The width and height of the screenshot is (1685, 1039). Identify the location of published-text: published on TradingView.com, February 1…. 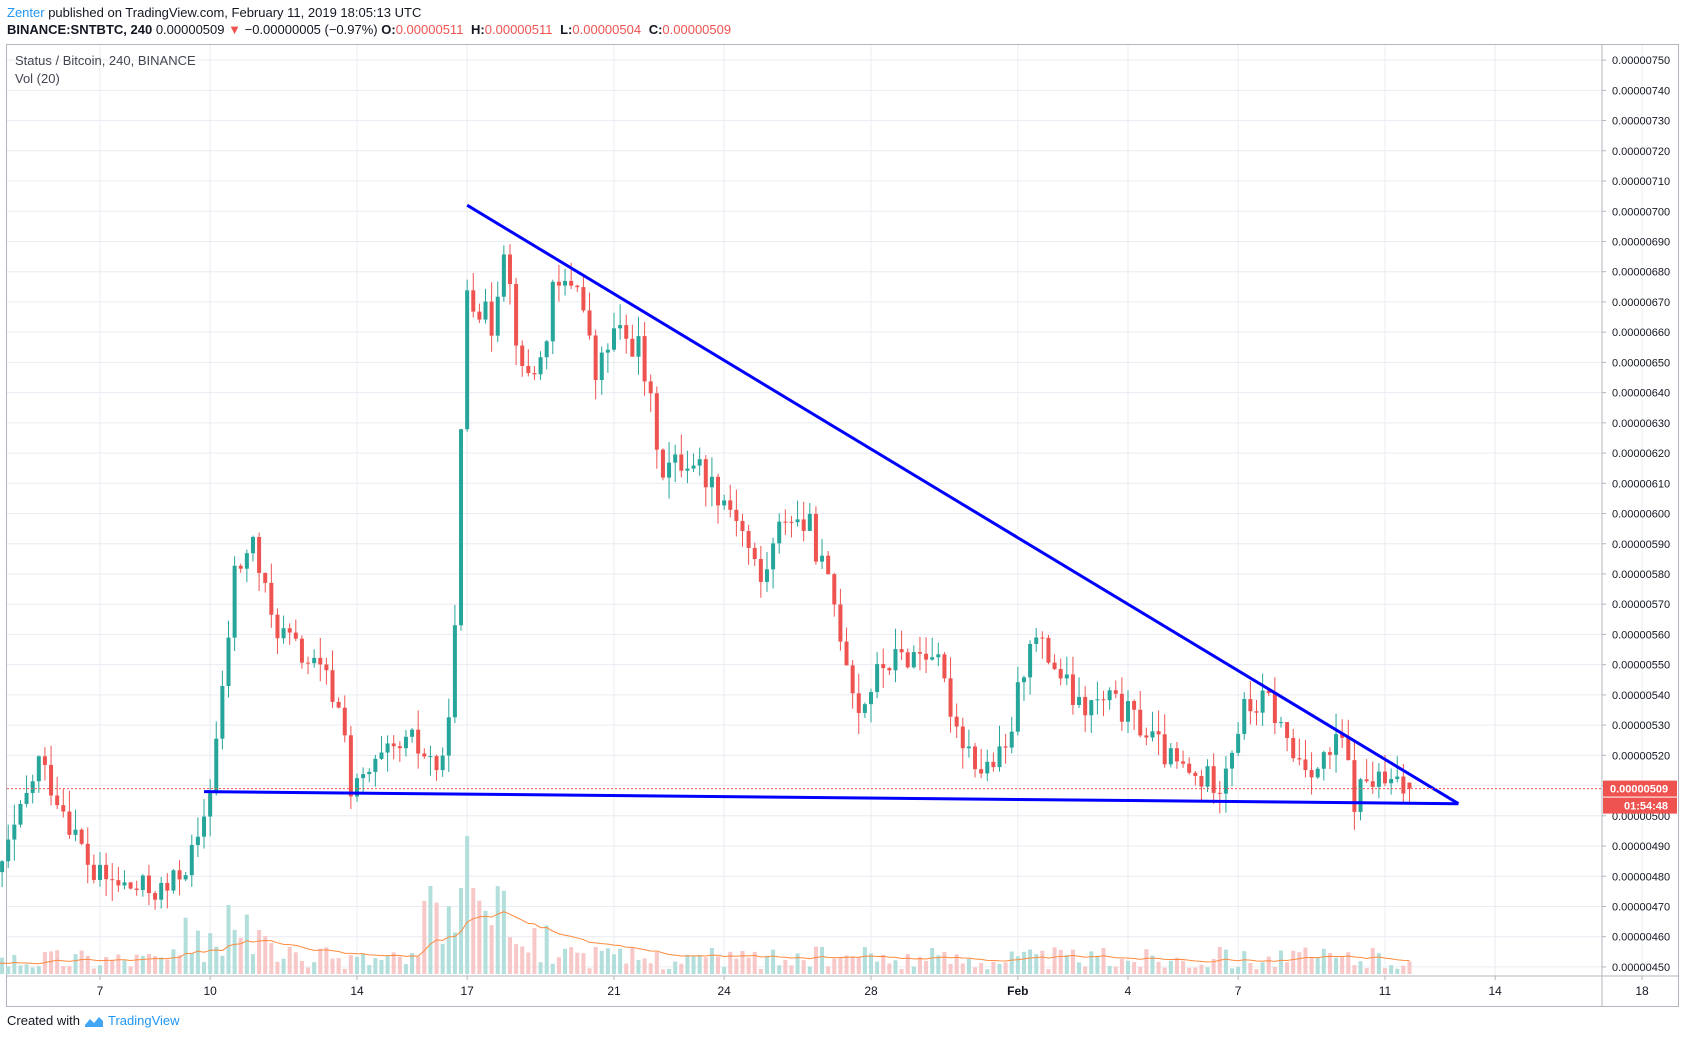
(235, 12).